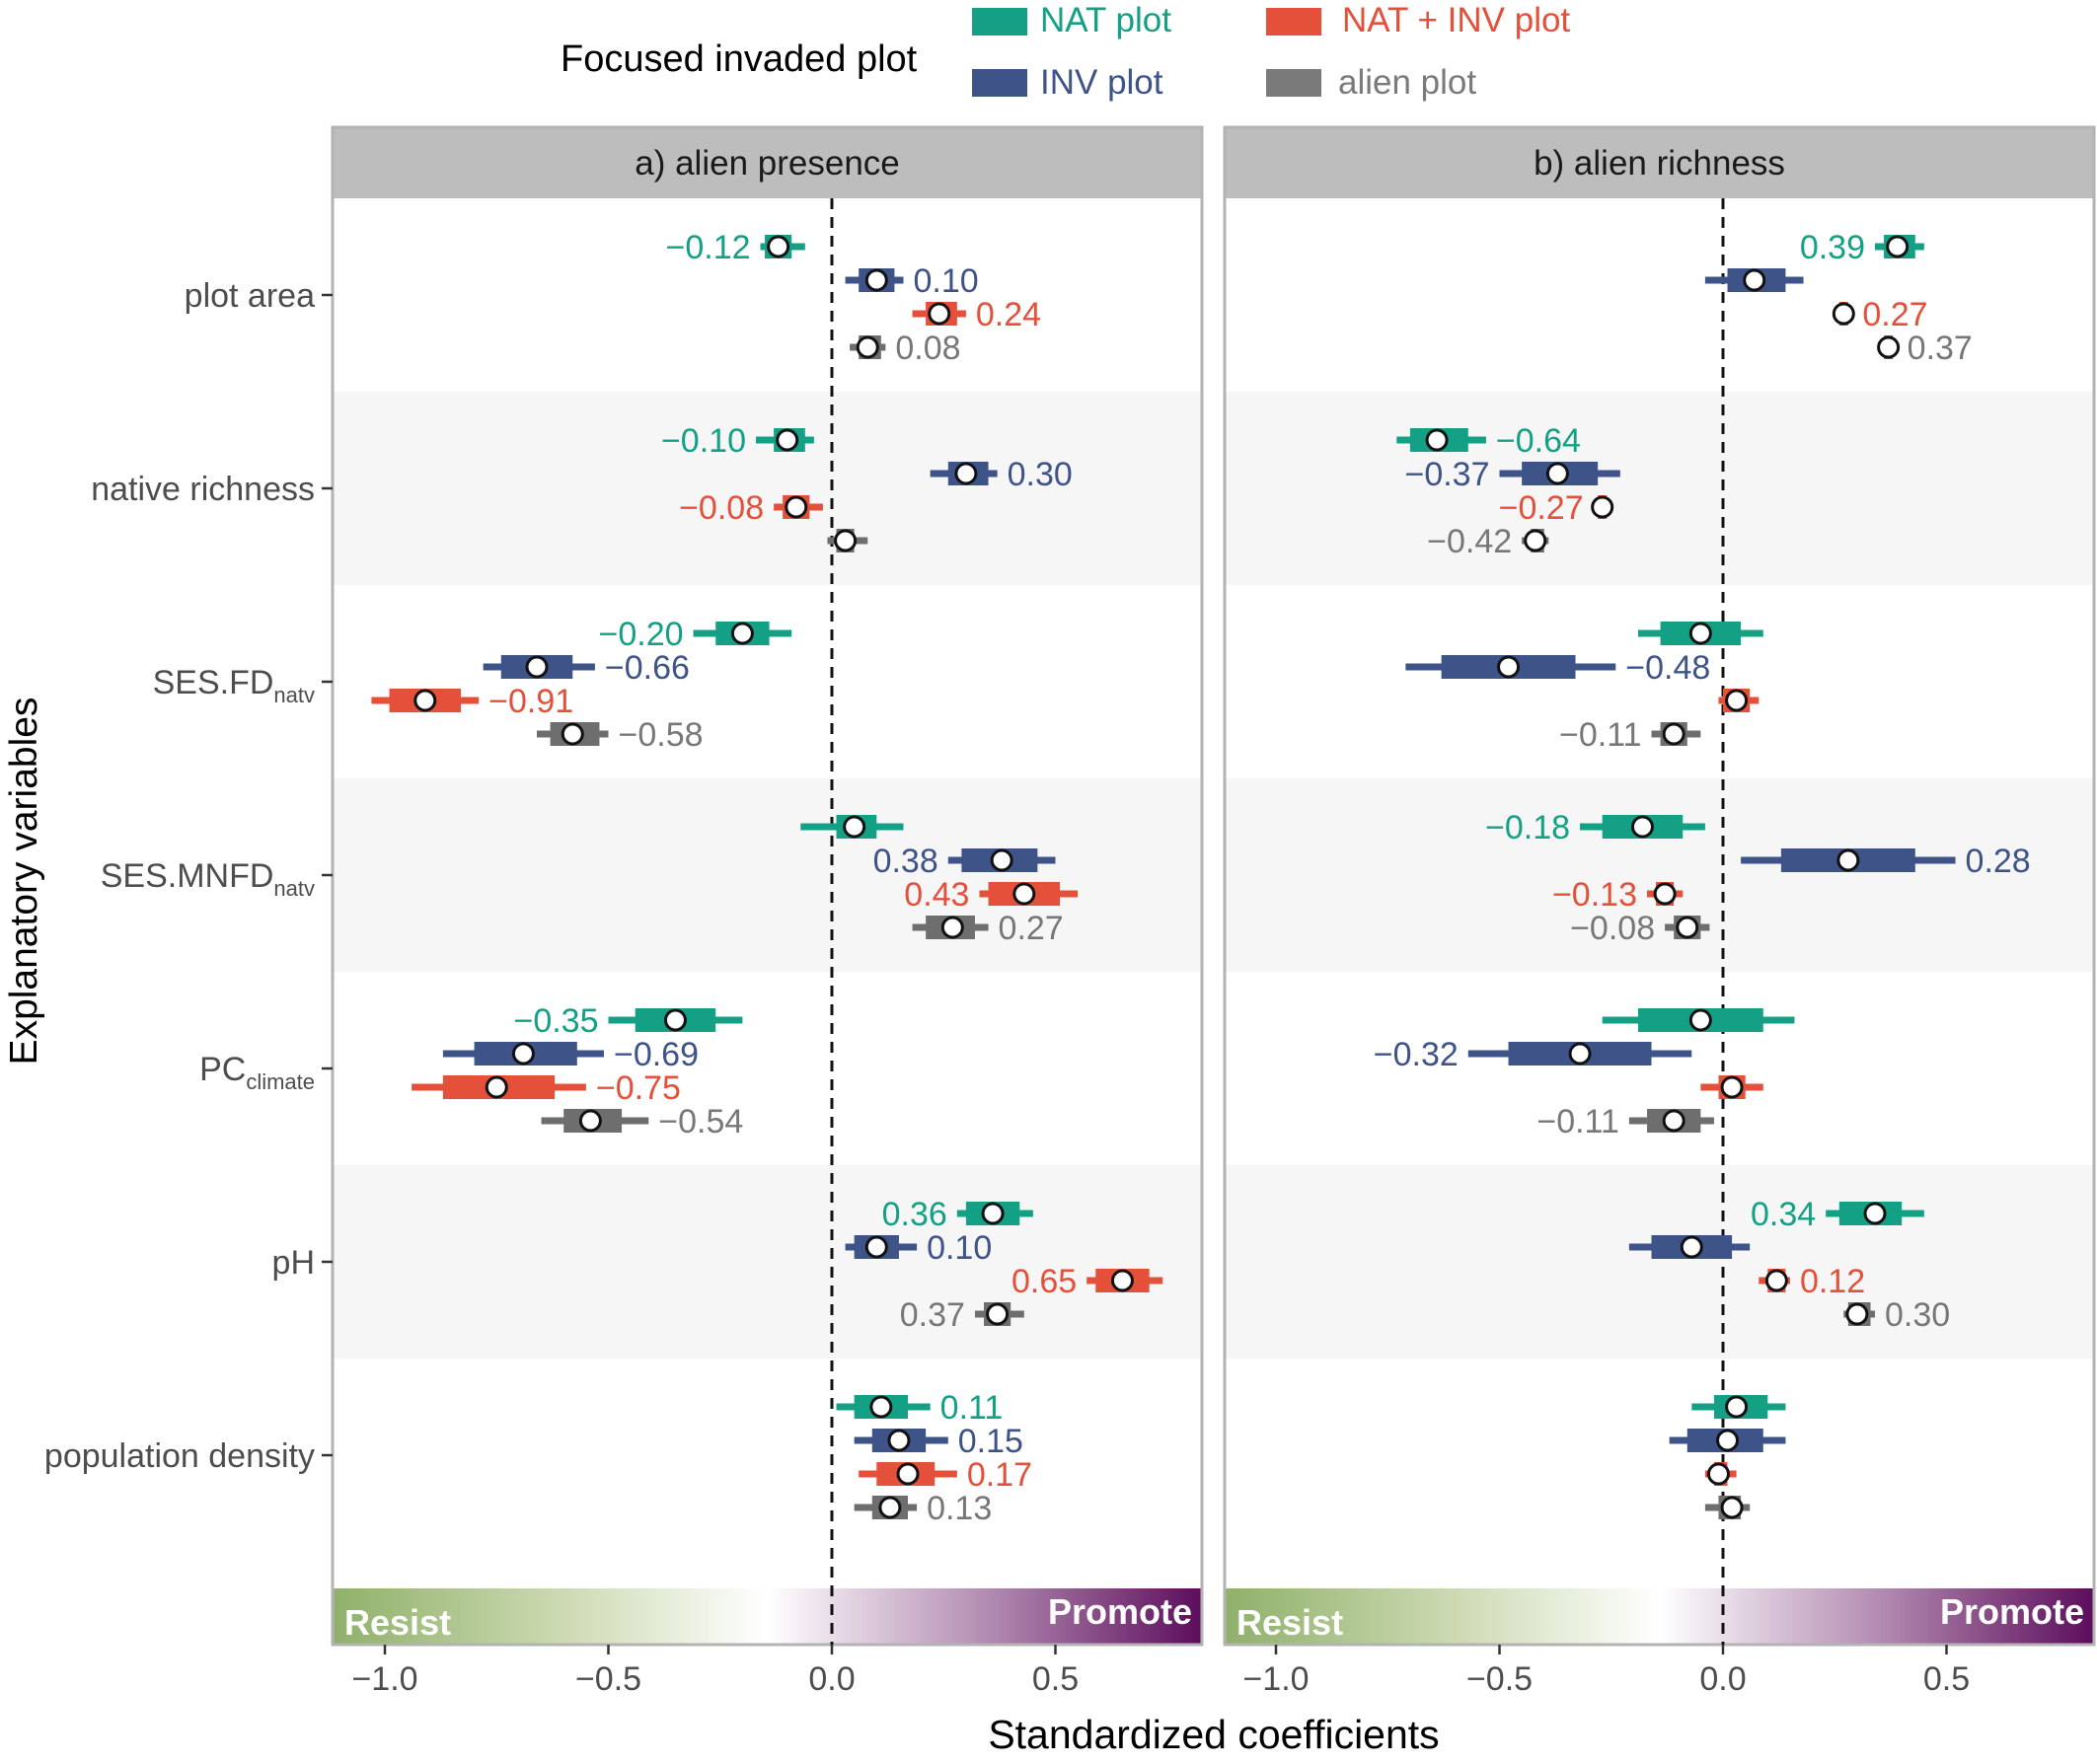 This screenshot has height=1764, width=2097. Describe the element at coordinates (1446, 474) in the screenshot. I see `mark-inv-plot-value-label: −0.37` at that location.